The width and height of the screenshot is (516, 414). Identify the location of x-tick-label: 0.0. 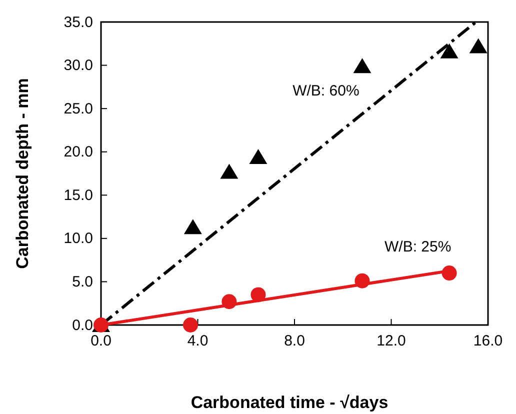
(101, 341).